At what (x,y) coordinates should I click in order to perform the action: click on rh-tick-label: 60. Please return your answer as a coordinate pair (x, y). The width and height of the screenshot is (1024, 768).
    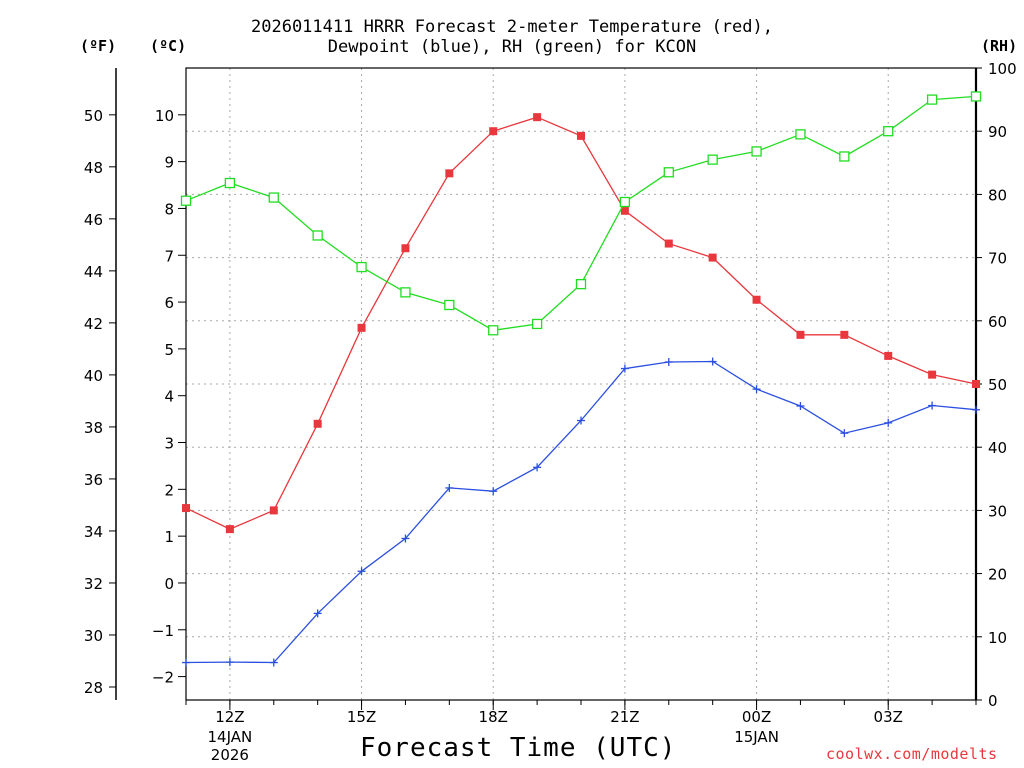
    Looking at the image, I should click on (997, 322).